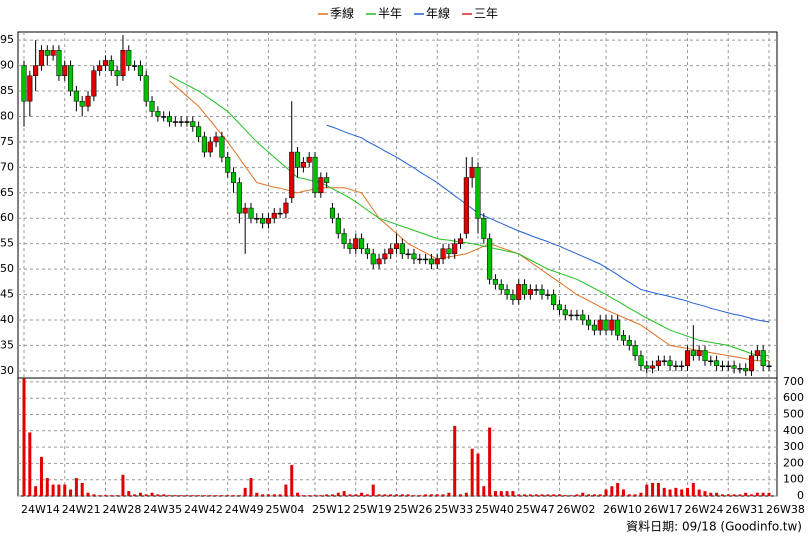 The width and height of the screenshot is (808, 540). What do you see at coordinates (793, 446) in the screenshot?
I see `volume-tick-label: 300` at bounding box center [793, 446].